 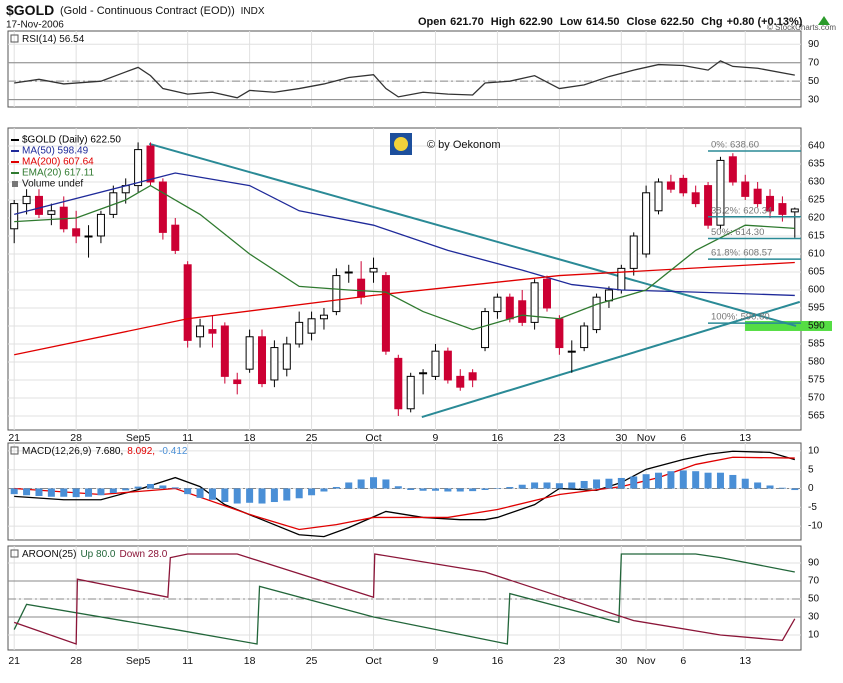 What do you see at coordinates (814, 451) in the screenshot?
I see `y-tick-label: 10` at bounding box center [814, 451].